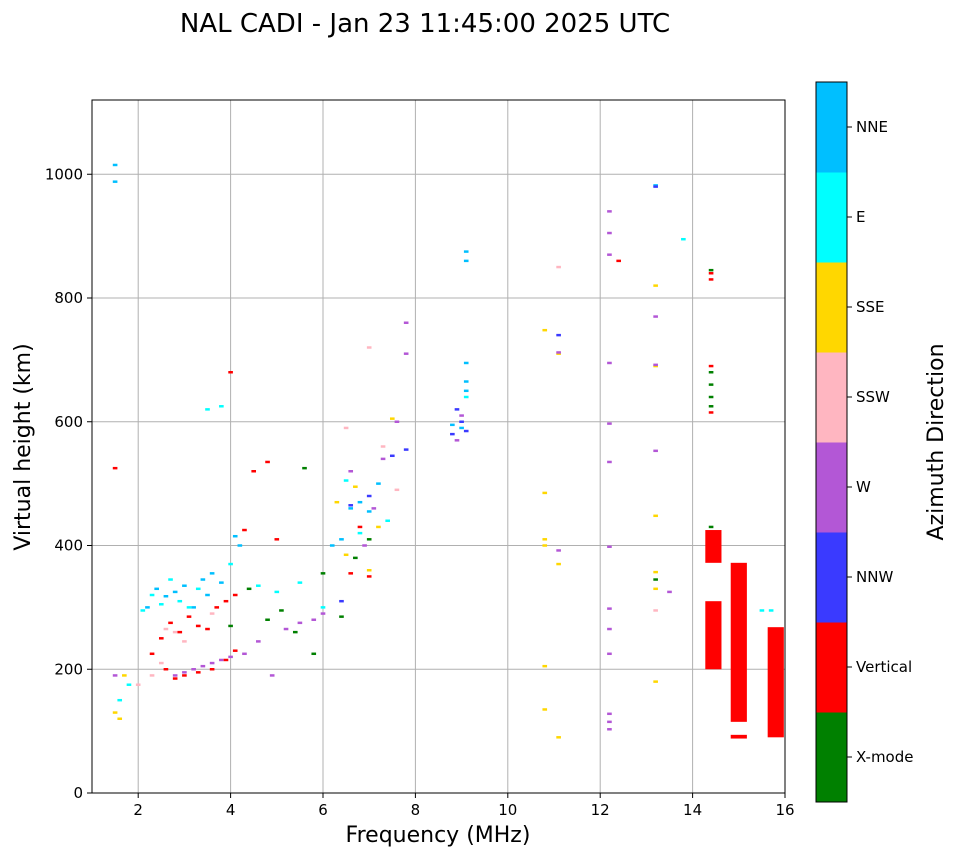 Image resolution: width=958 pixels, height=857 pixels. What do you see at coordinates (323, 810) in the screenshot?
I see `x-tick-label: 6` at bounding box center [323, 810].